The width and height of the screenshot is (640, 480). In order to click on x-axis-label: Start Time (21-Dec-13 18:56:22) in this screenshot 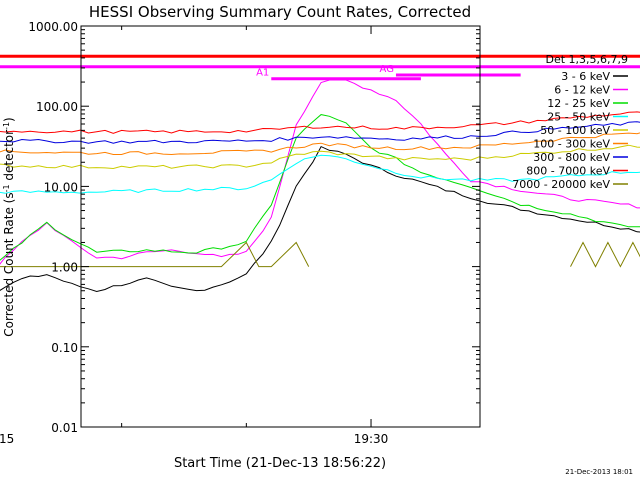, I will do `click(280, 463)`.